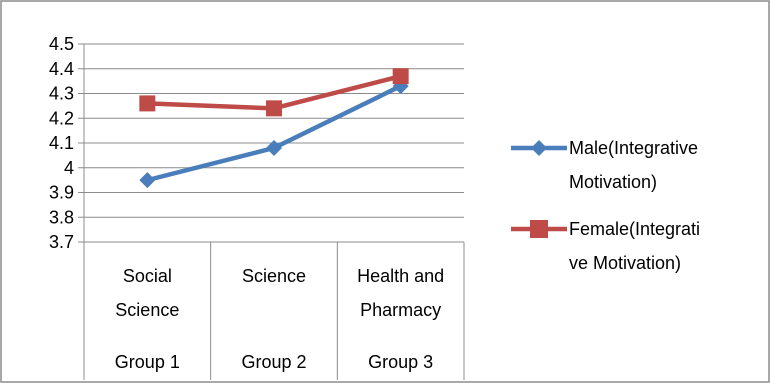  I want to click on y-tick-label: 4.5, so click(61, 44).